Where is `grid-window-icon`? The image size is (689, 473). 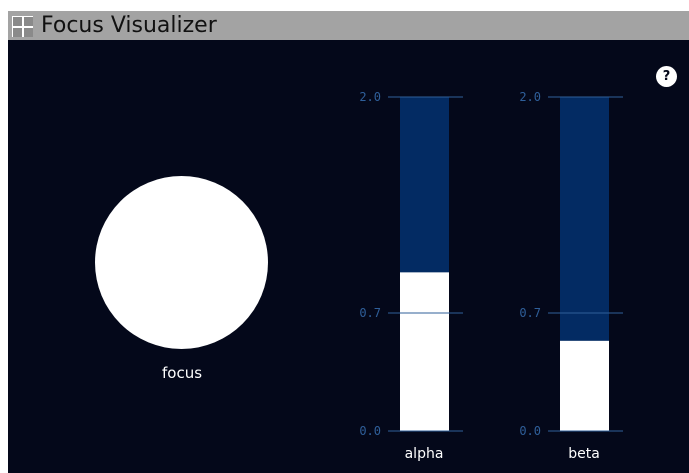 grid-window-icon is located at coordinates (22, 26).